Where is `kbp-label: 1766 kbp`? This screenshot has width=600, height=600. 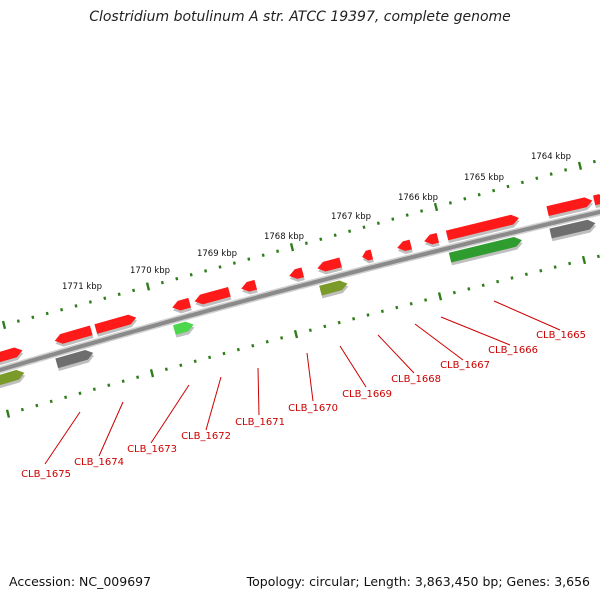
kbp-label: 1766 kbp is located at coordinates (418, 198).